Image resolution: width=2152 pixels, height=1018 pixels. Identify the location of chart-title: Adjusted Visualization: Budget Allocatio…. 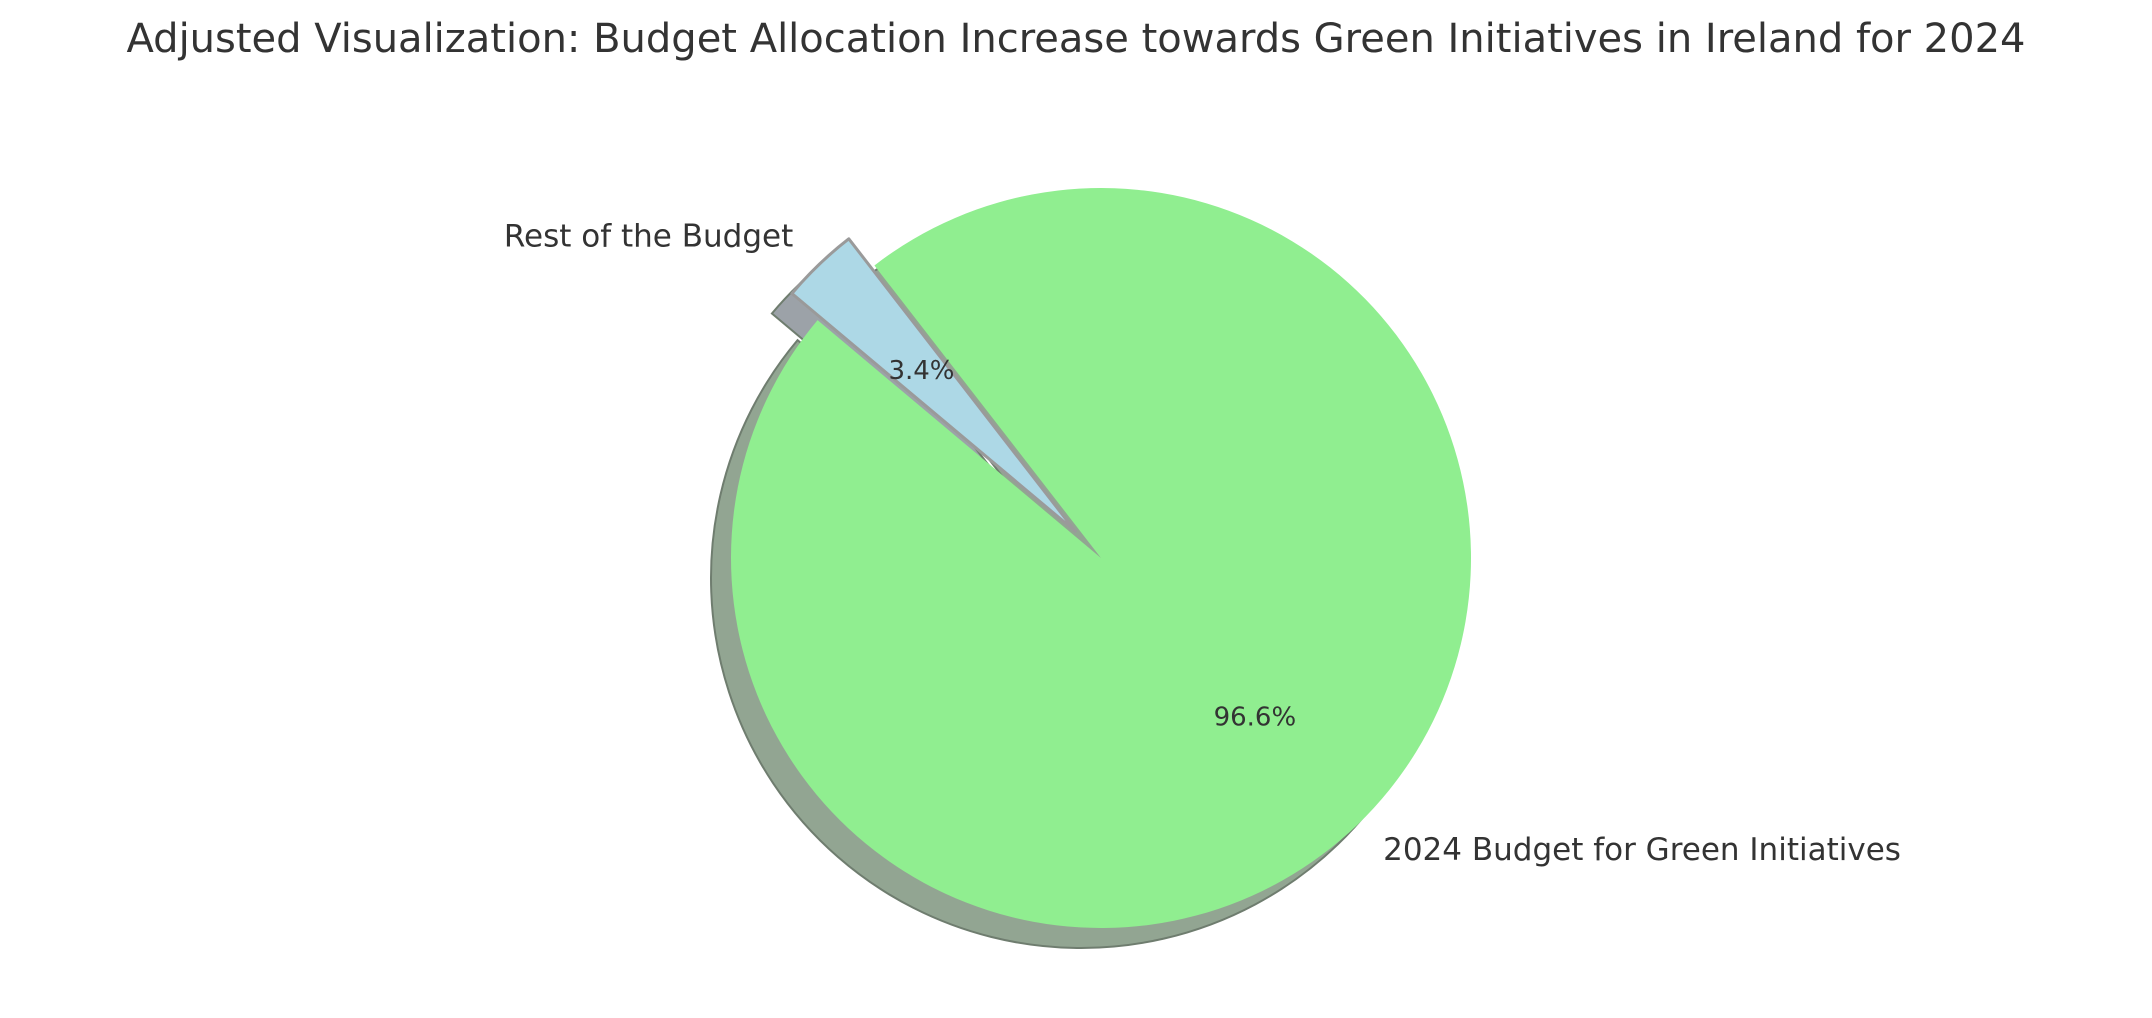
(1076, 39).